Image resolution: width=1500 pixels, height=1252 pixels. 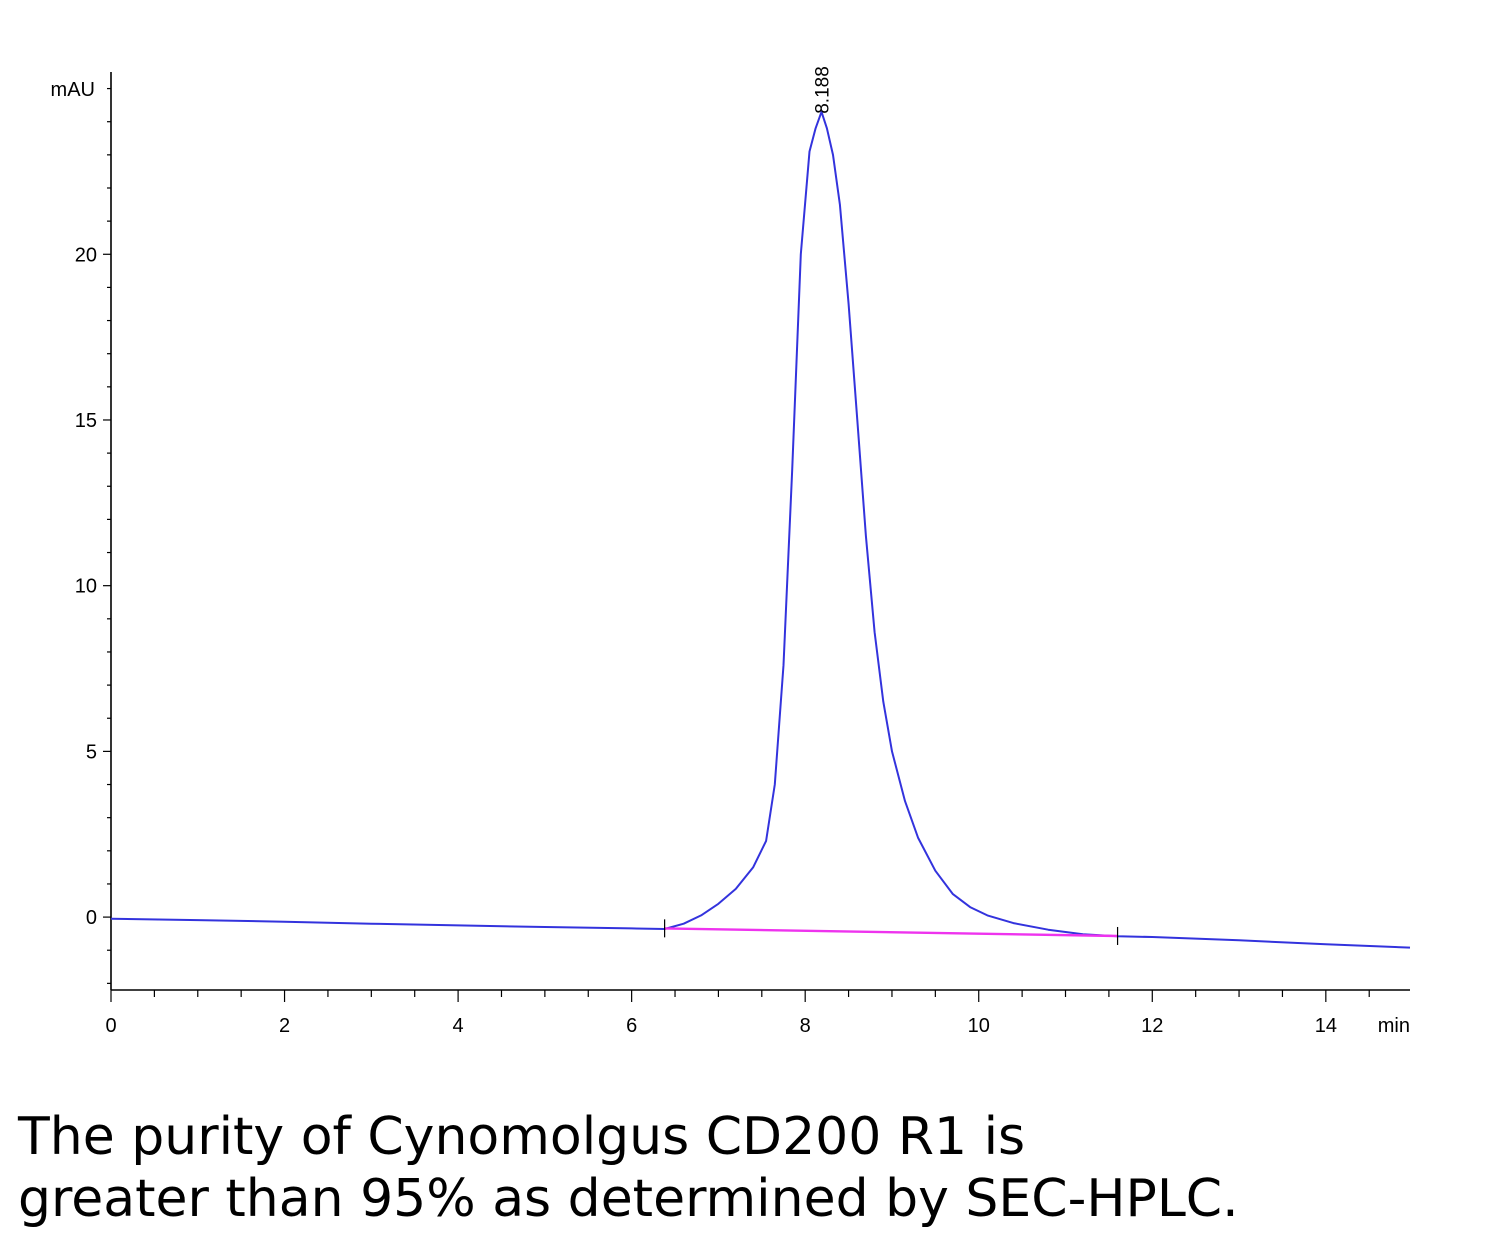 What do you see at coordinates (86, 421) in the screenshot?
I see `y-tick-label: 15` at bounding box center [86, 421].